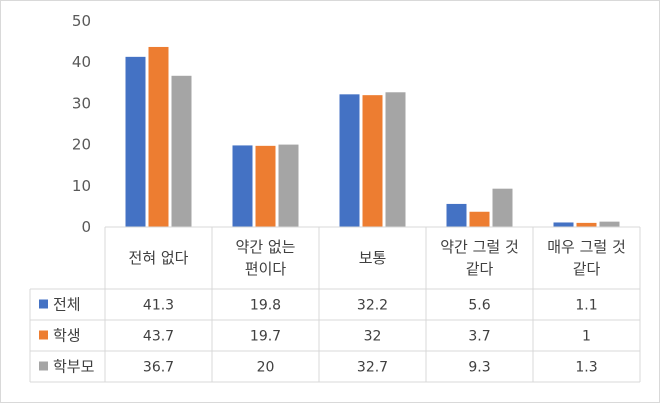 This screenshot has width=660, height=403. I want to click on category-label-3-1: 같다, so click(480, 269).